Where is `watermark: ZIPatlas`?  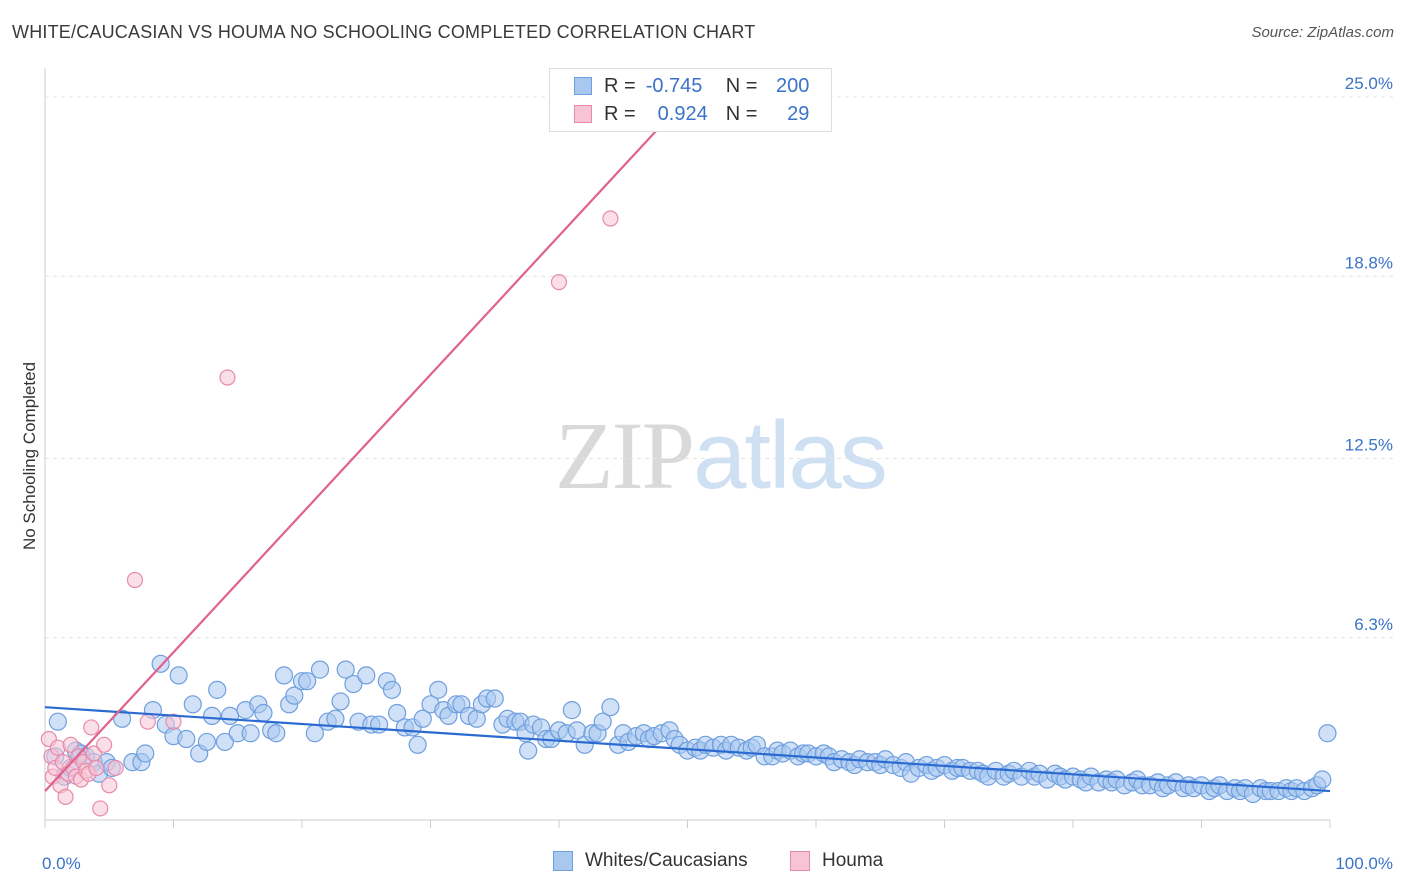 watermark: ZIPatlas is located at coordinates (721, 455).